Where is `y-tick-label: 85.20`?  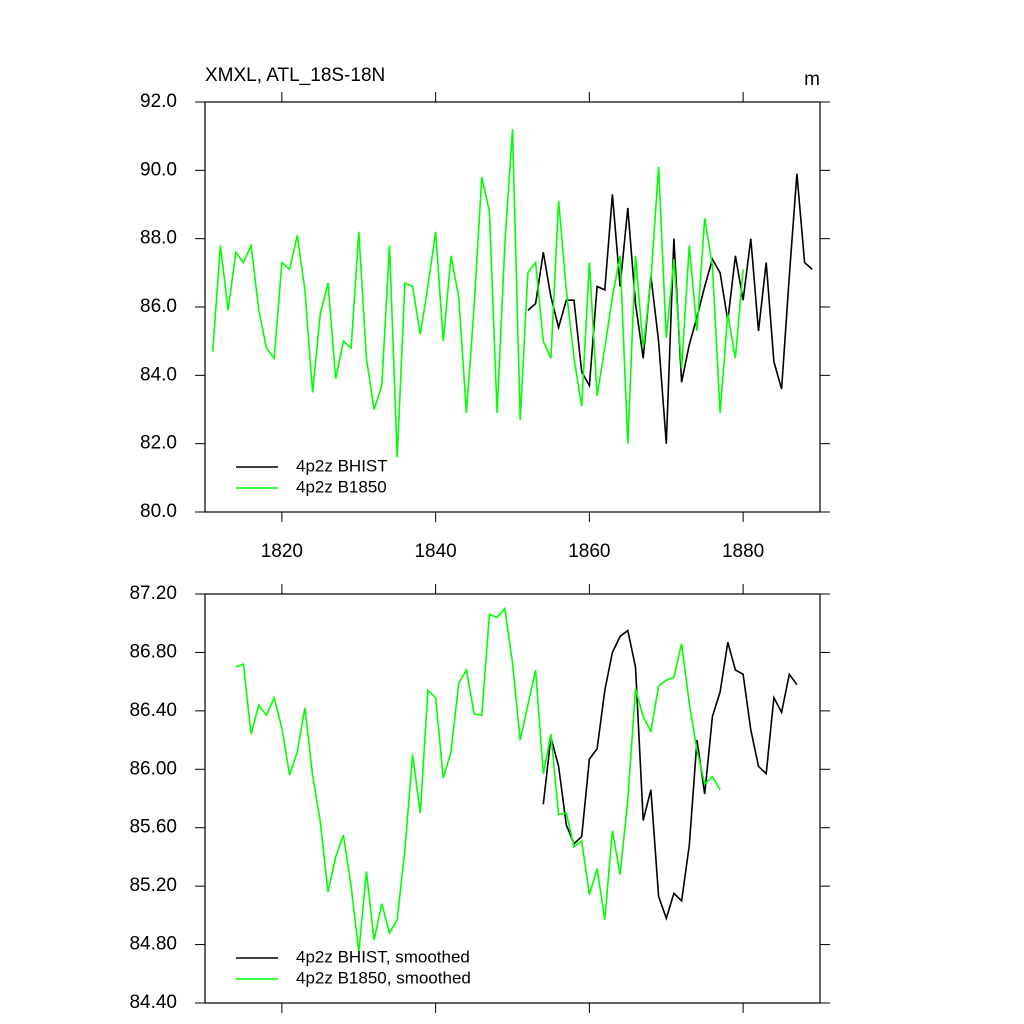 y-tick-label: 85.20 is located at coordinates (153, 885).